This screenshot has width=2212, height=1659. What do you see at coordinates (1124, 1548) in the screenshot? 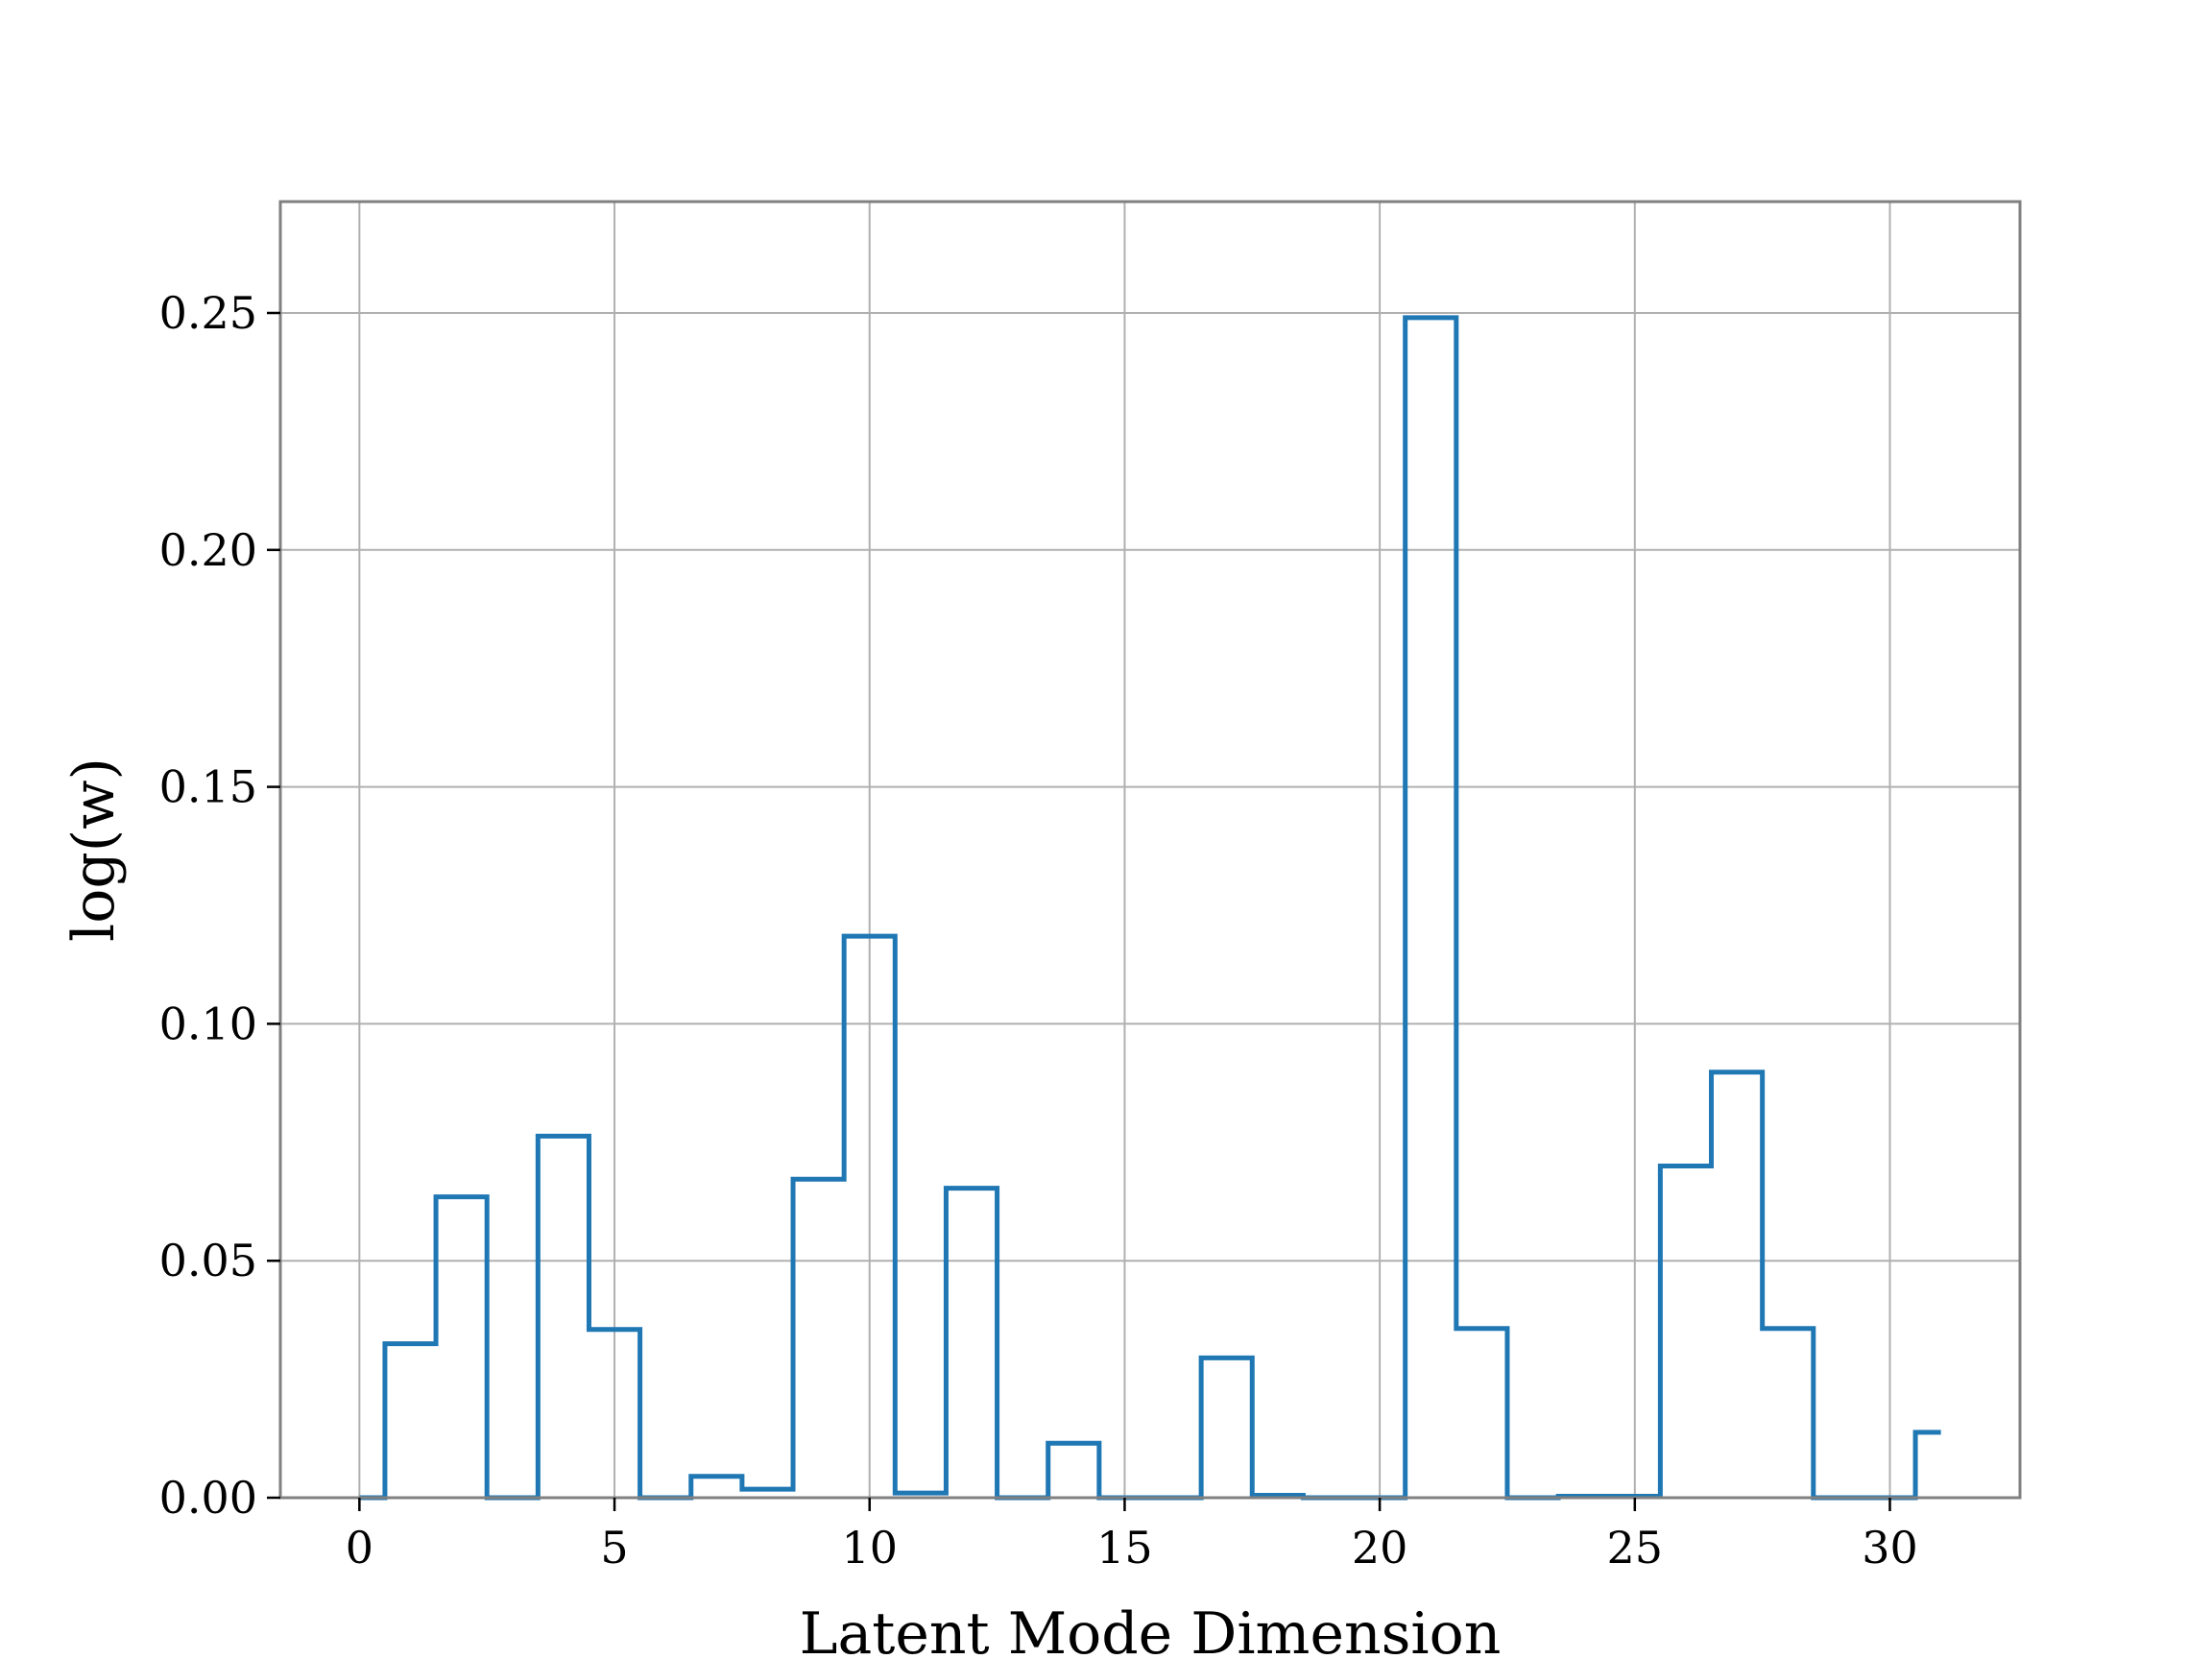
I see `x-tick-label: 15` at bounding box center [1124, 1548].